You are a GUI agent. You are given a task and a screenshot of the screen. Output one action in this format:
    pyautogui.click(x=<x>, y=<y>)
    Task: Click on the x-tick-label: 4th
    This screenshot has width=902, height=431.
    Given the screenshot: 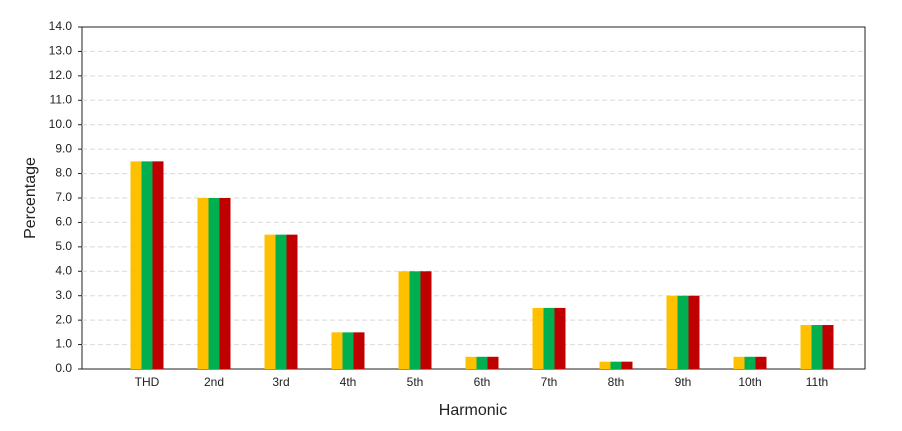 What is the action you would take?
    pyautogui.click(x=348, y=382)
    